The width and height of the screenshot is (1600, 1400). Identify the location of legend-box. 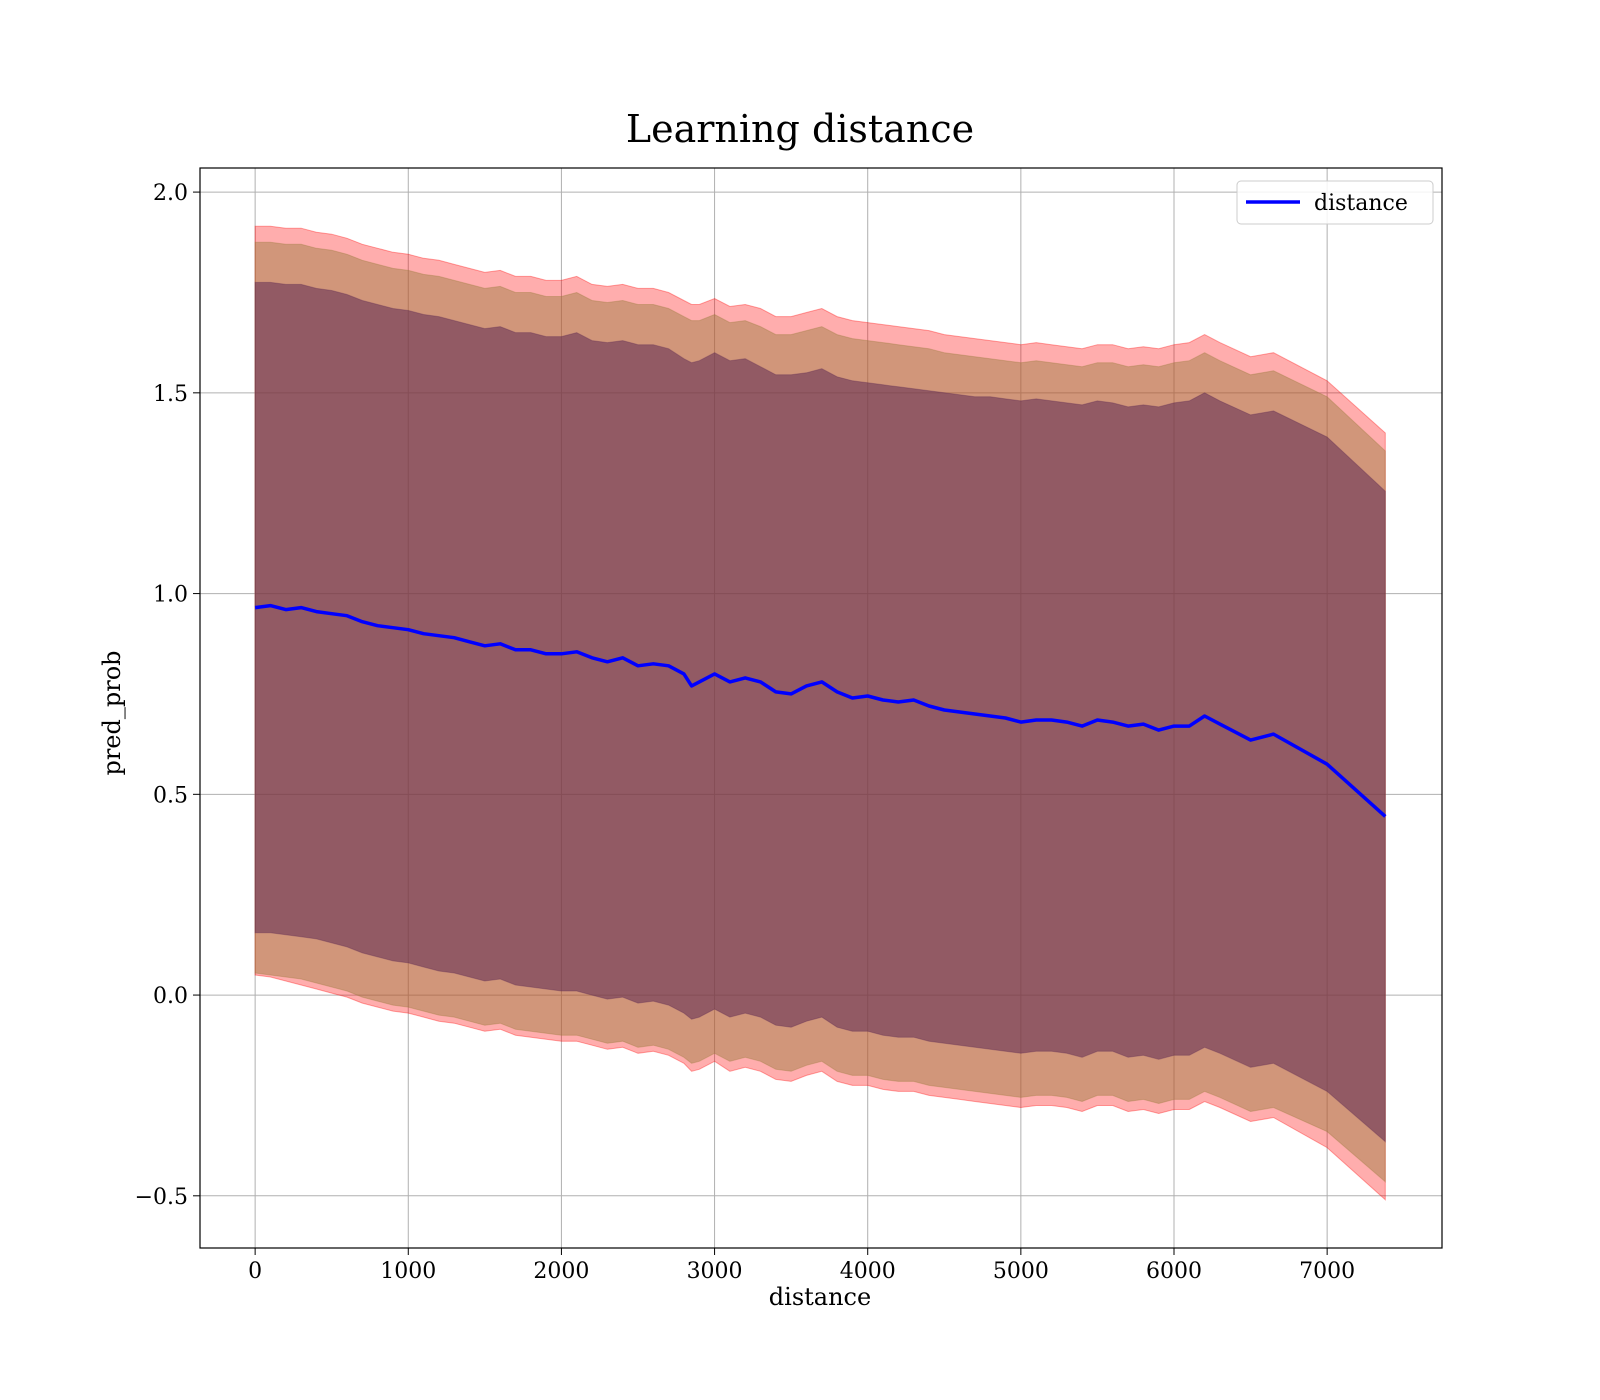
(1335, 202).